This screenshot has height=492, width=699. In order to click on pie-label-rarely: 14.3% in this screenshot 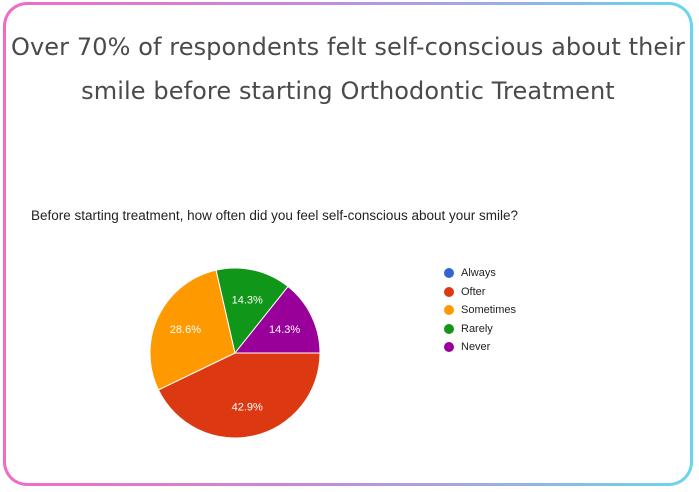, I will do `click(247, 300)`.